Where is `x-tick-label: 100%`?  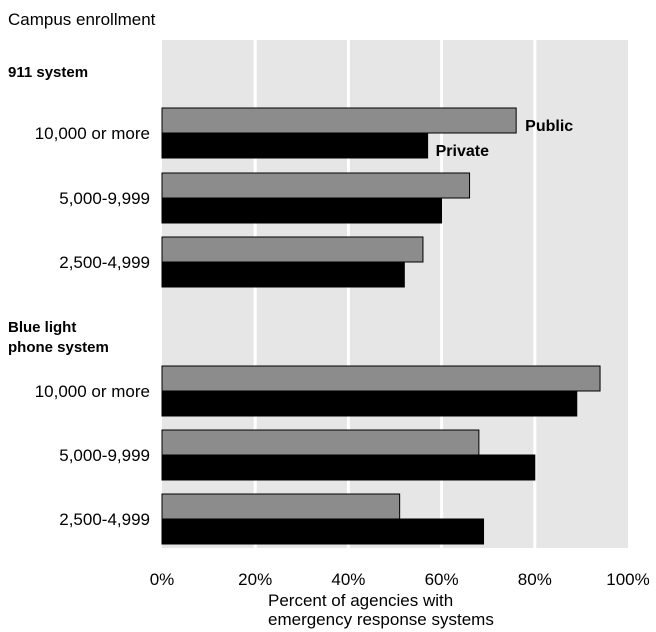 x-tick-label: 100% is located at coordinates (627, 579).